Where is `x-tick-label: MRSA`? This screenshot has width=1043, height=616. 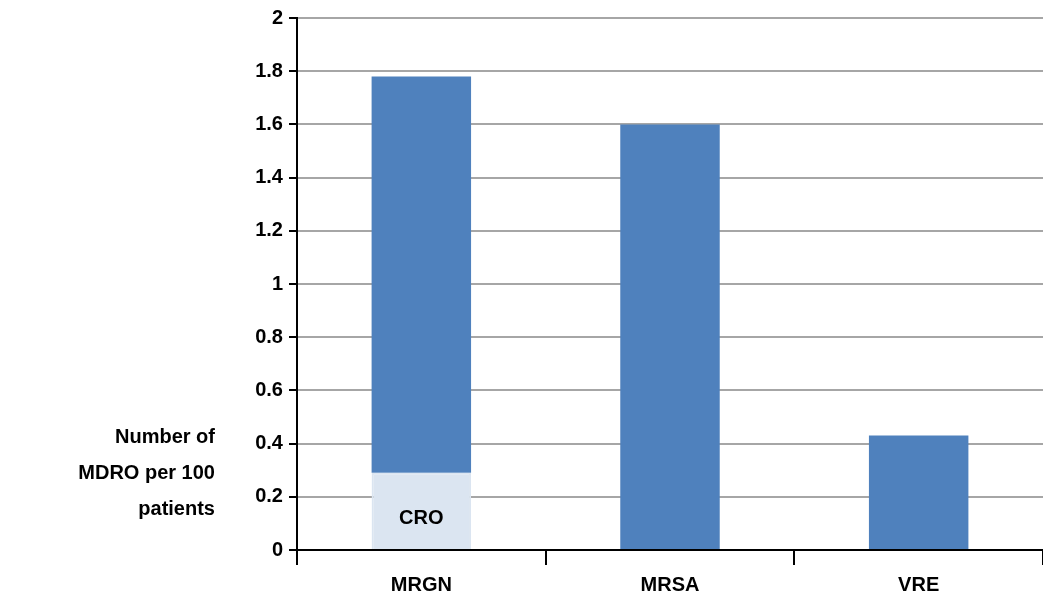 x-tick-label: MRSA is located at coordinates (670, 583).